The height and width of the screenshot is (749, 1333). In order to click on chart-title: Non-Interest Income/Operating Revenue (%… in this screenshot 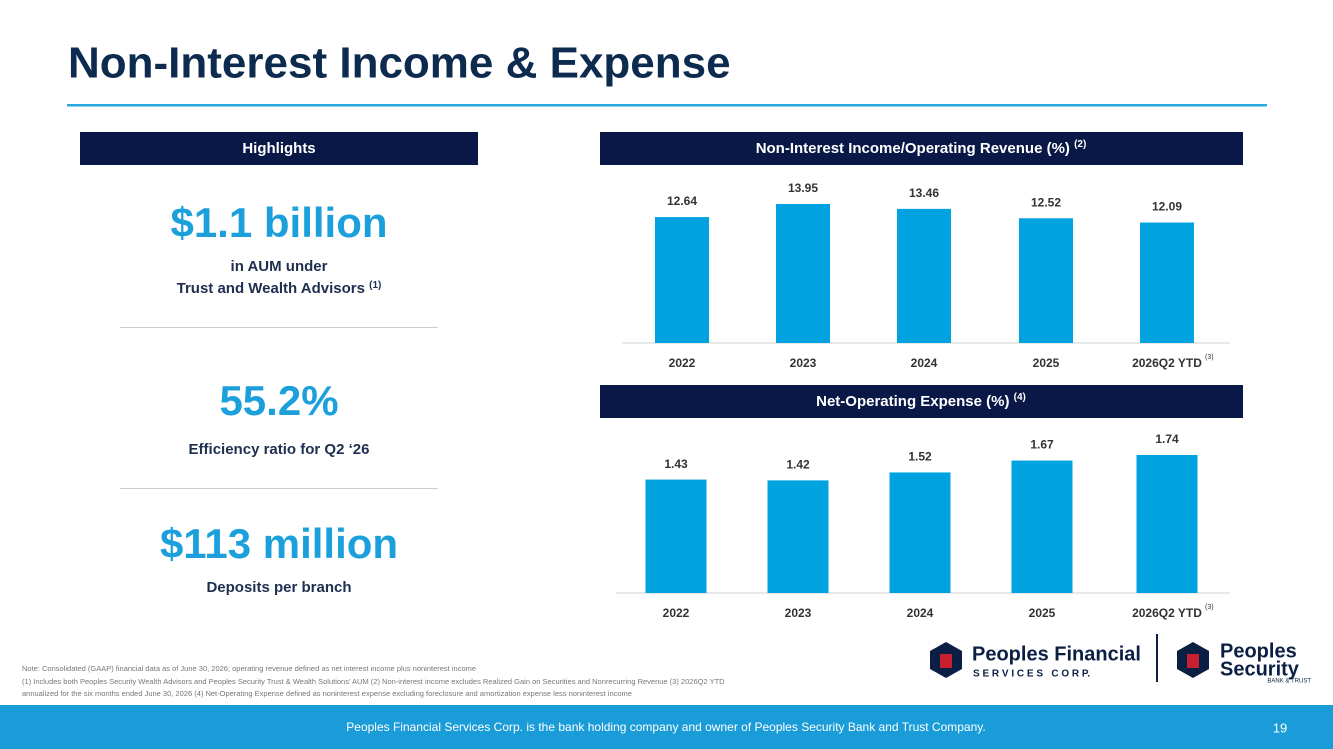, I will do `click(921, 148)`.